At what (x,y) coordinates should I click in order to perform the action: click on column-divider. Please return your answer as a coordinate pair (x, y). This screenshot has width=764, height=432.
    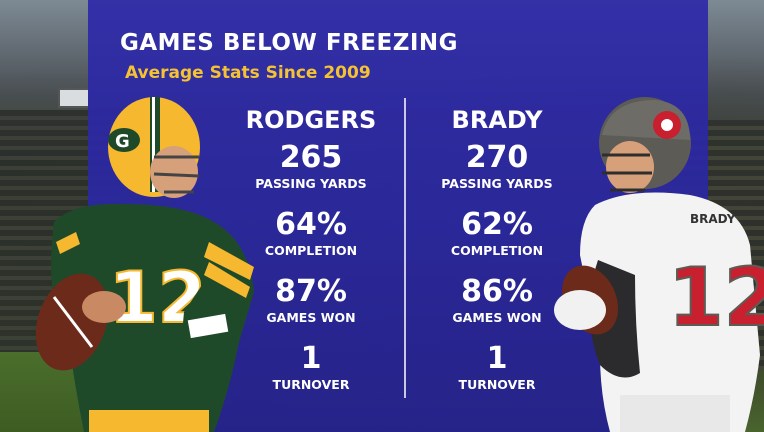
    Looking at the image, I should click on (405, 248).